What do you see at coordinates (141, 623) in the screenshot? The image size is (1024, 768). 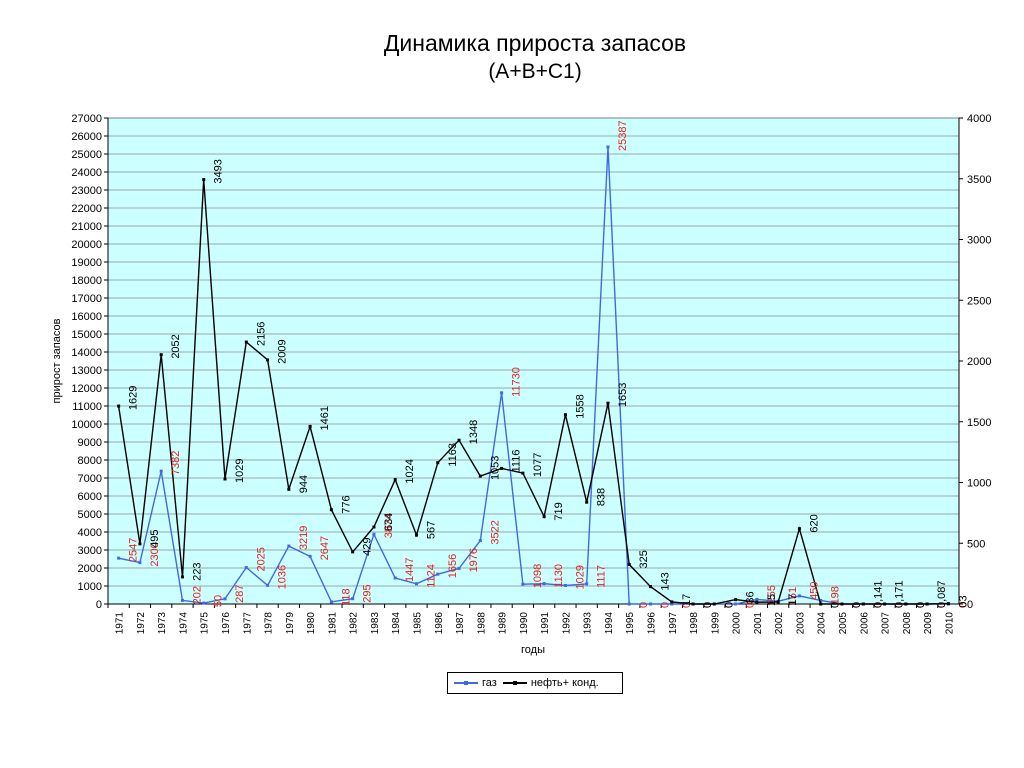 I see `x-tick-label: 1972` at bounding box center [141, 623].